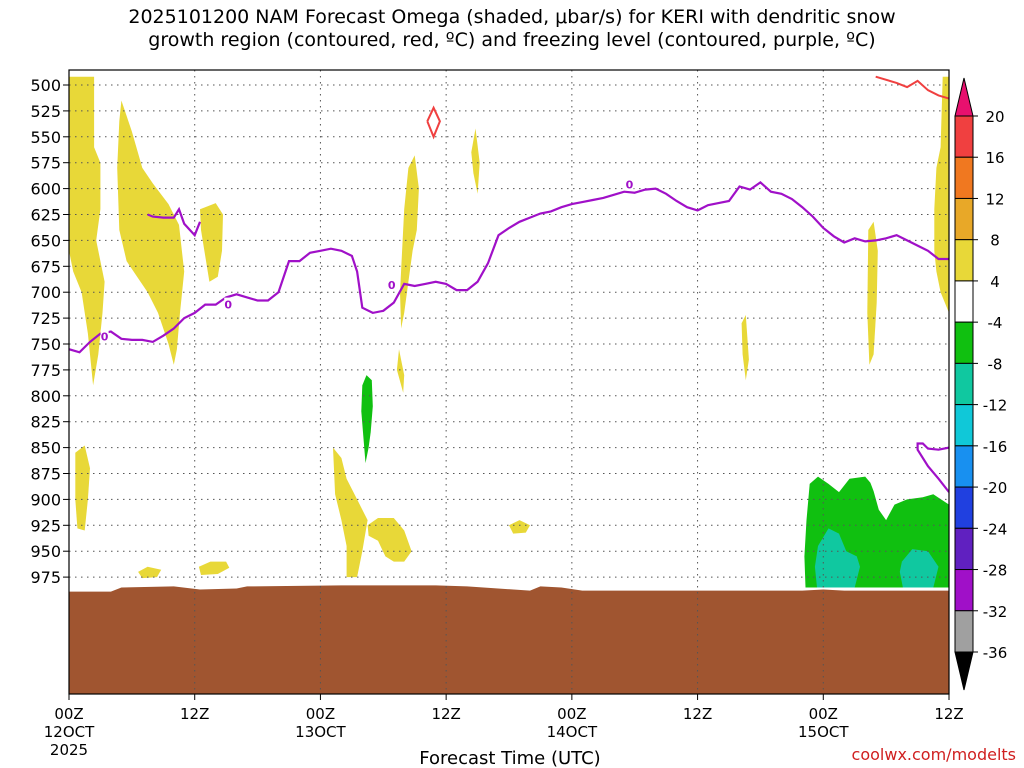  Describe the element at coordinates (995, 571) in the screenshot. I see `colorbar-label-11: -28` at that location.